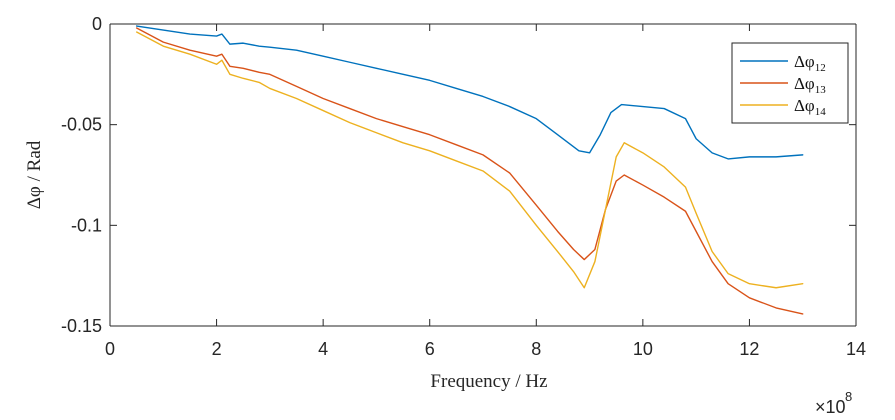 The width and height of the screenshot is (895, 420). I want to click on x-axis-multiplier-base: ×10, so click(830, 407).